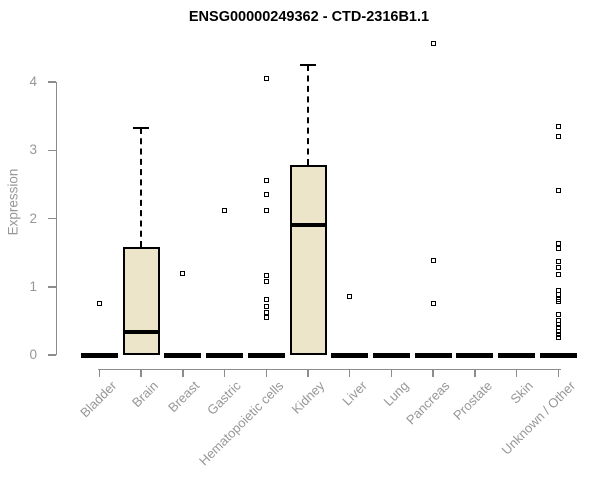 This screenshot has height=500, width=600. Describe the element at coordinates (99, 355) in the screenshot. I see `zero-bar-bladder` at that location.